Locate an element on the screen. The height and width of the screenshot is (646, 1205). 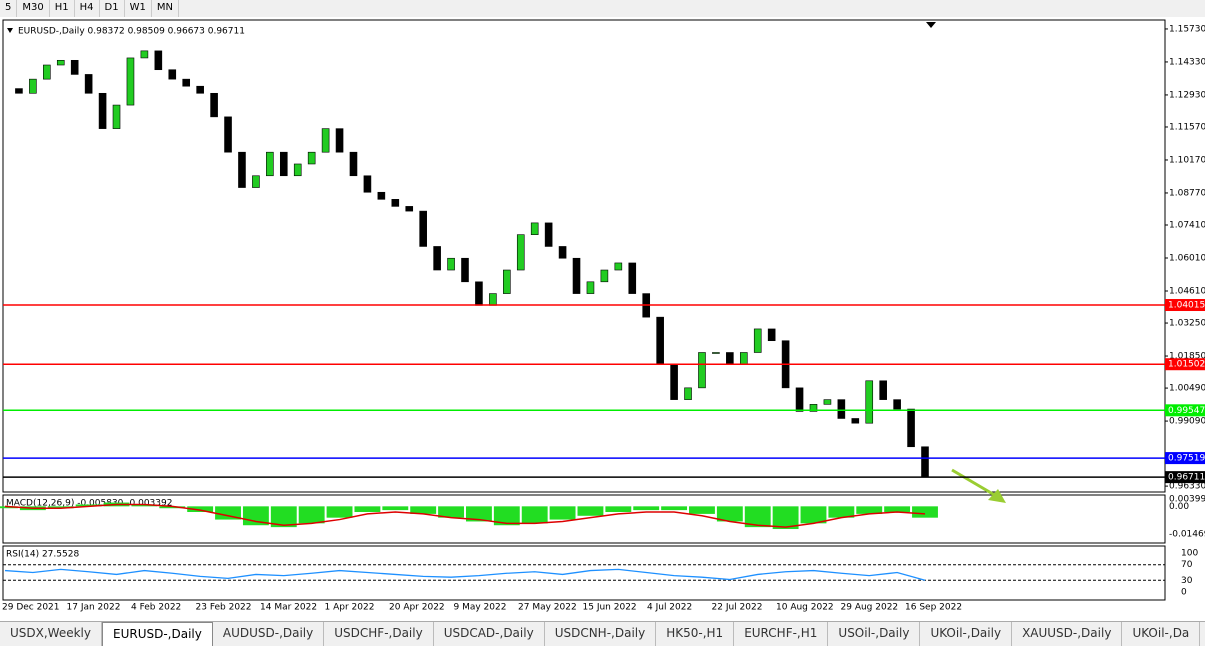
chart-tab: USDCHF-,Daily is located at coordinates (379, 634).